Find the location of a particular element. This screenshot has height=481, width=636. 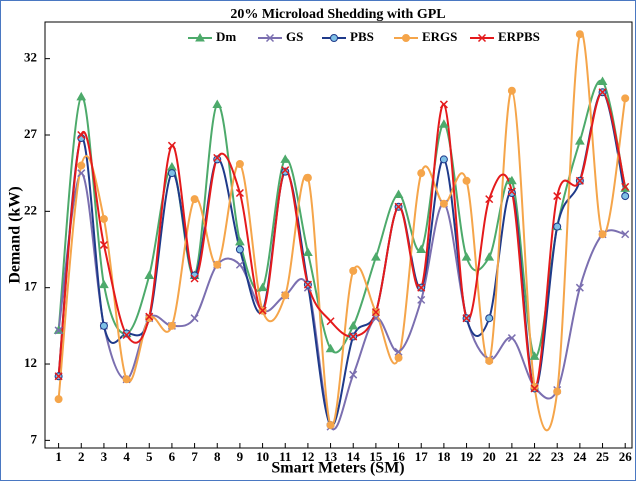

legend-label: GS is located at coordinates (294, 36).